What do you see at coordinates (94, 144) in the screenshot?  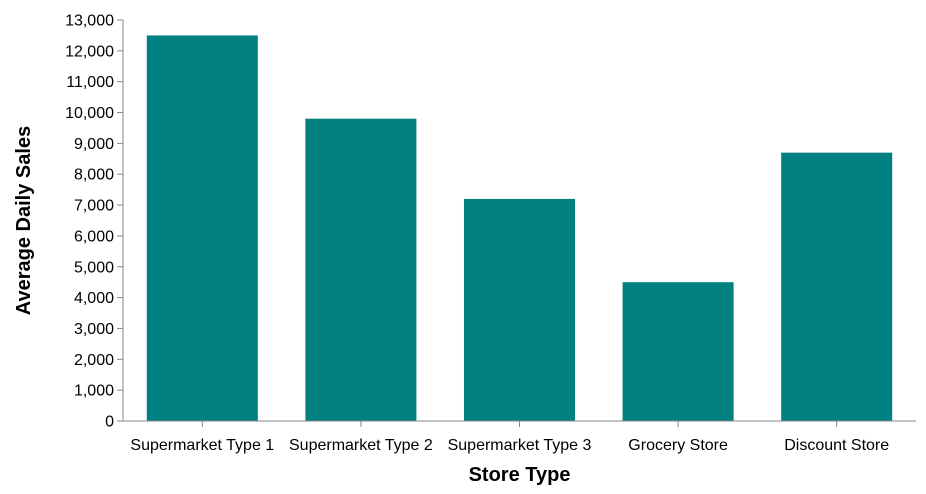 I see `y-tick-label-9: 9,000` at bounding box center [94, 144].